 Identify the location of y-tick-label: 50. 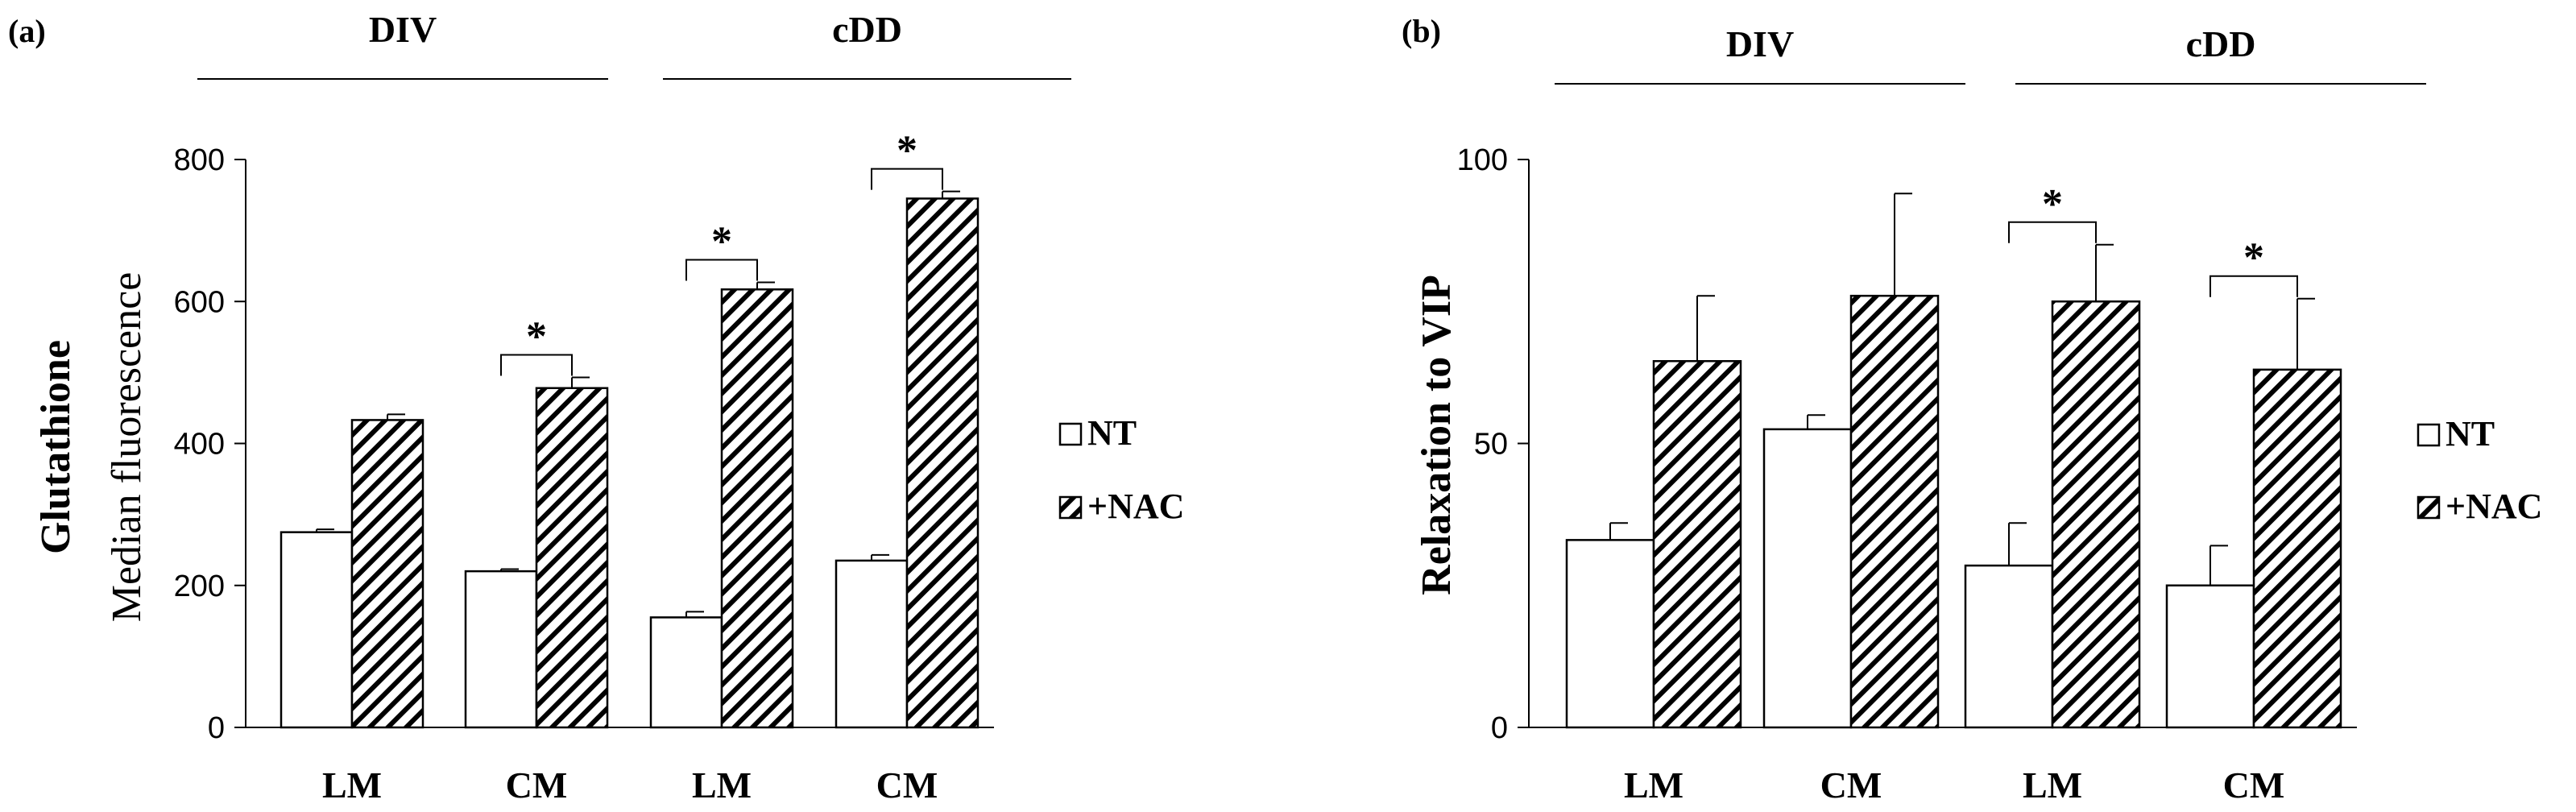
(1491, 445).